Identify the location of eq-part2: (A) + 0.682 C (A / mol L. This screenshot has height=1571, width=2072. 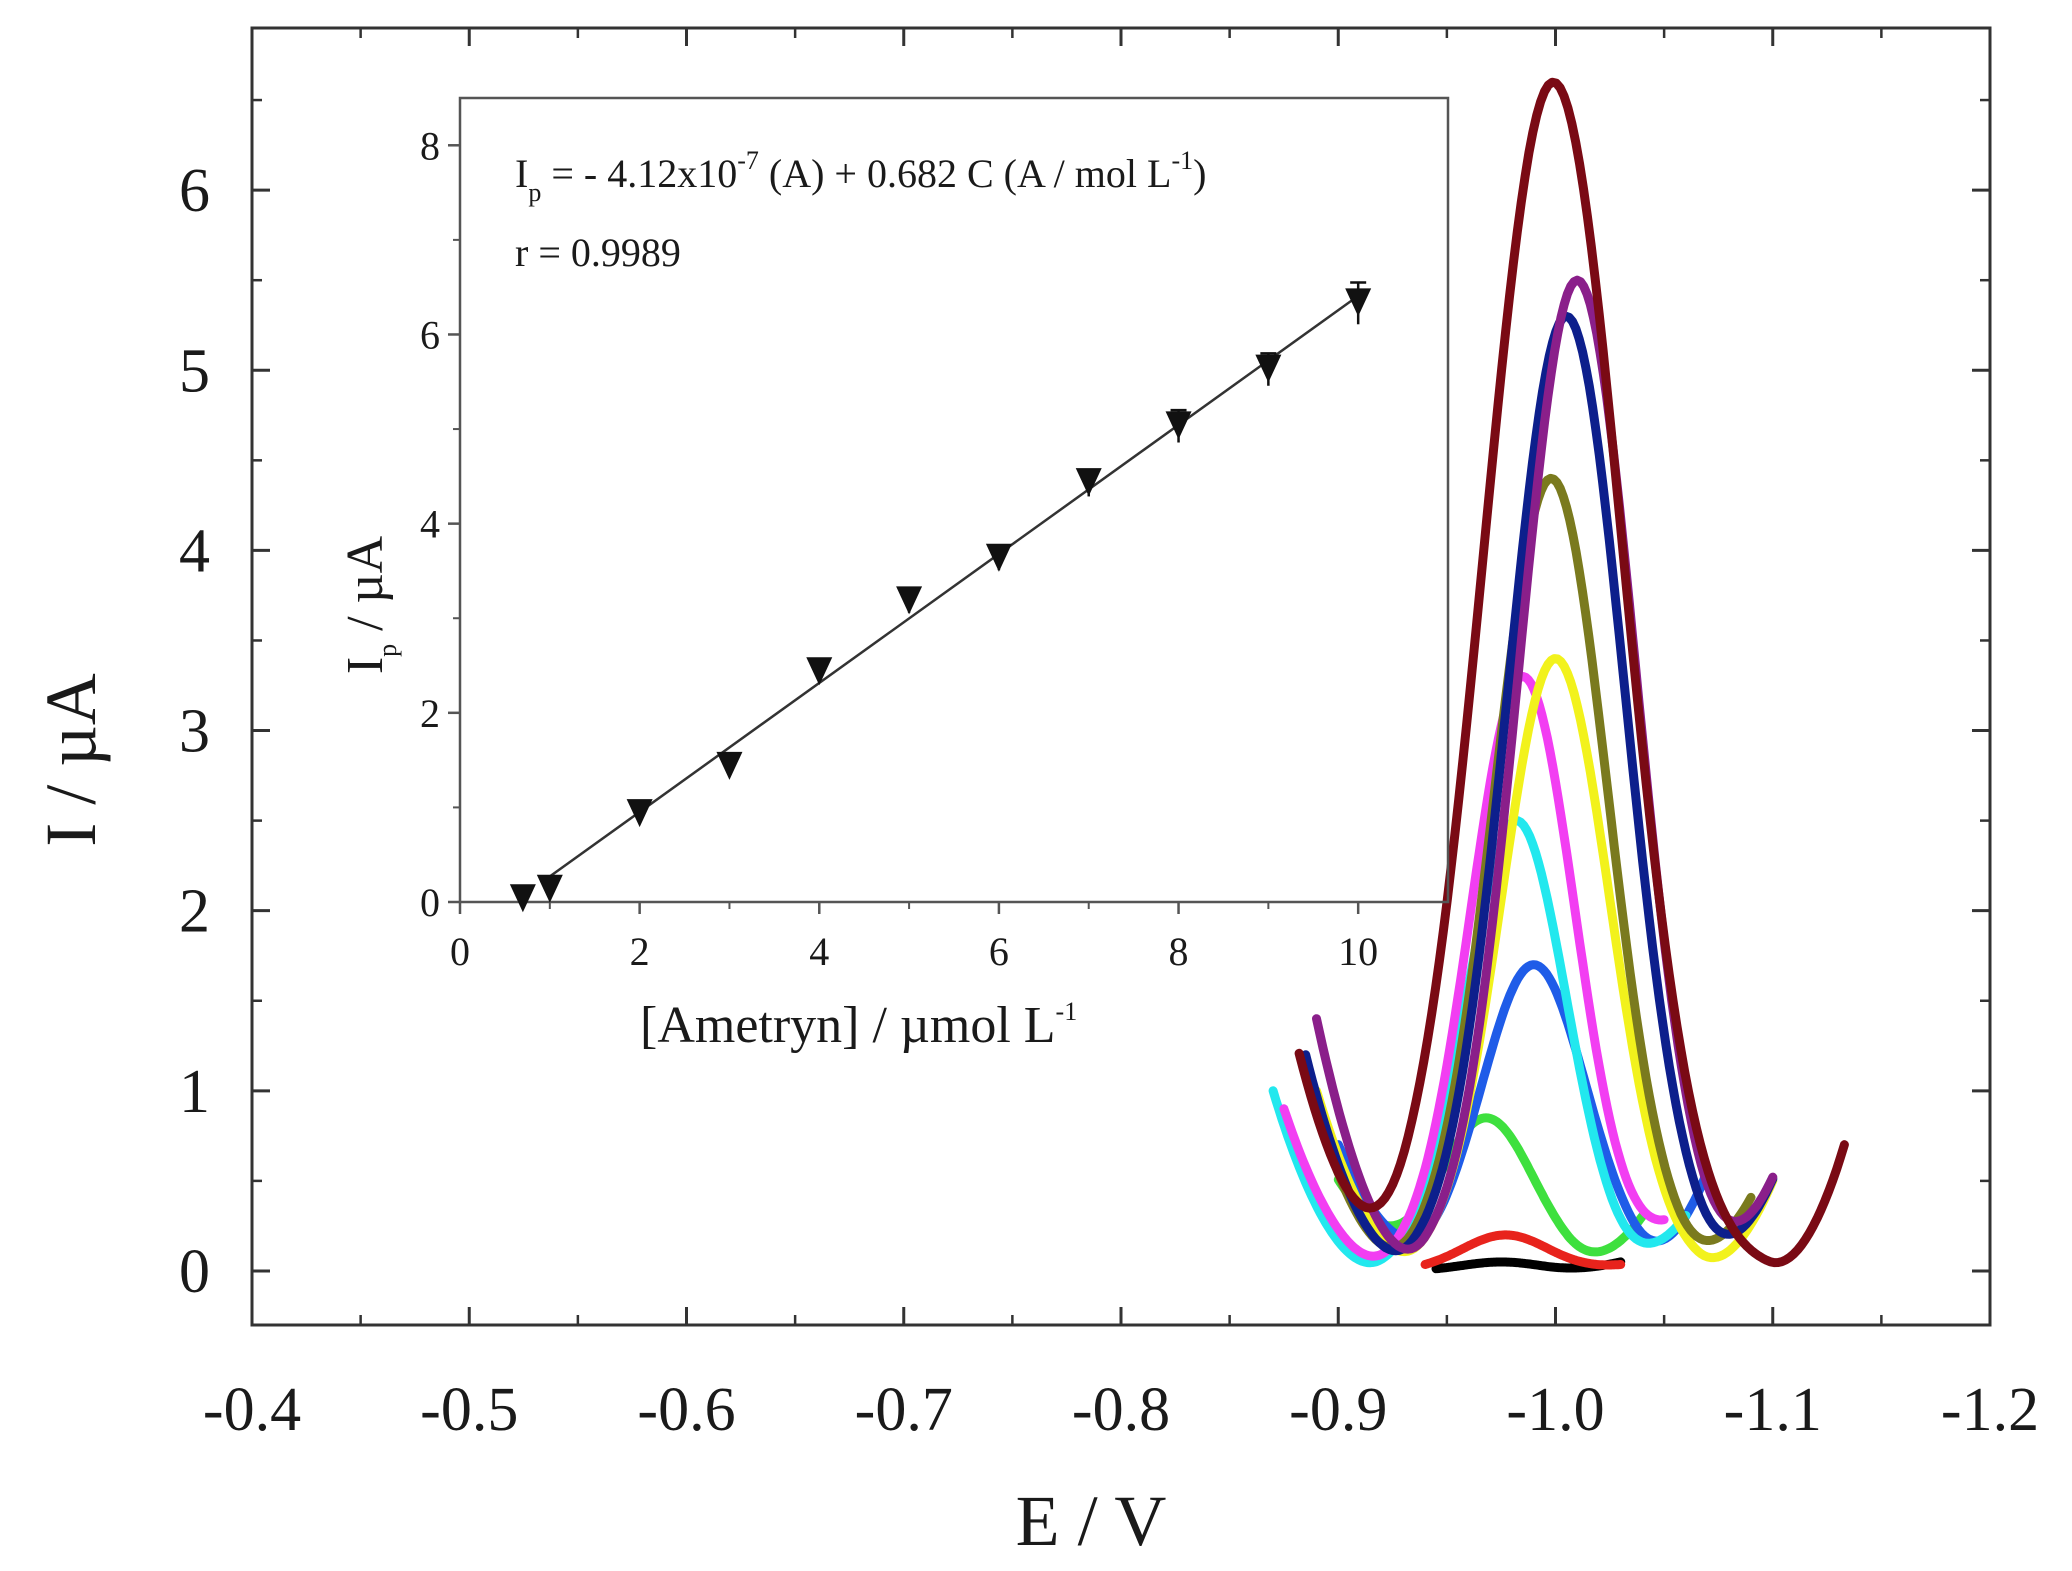
(965, 173).